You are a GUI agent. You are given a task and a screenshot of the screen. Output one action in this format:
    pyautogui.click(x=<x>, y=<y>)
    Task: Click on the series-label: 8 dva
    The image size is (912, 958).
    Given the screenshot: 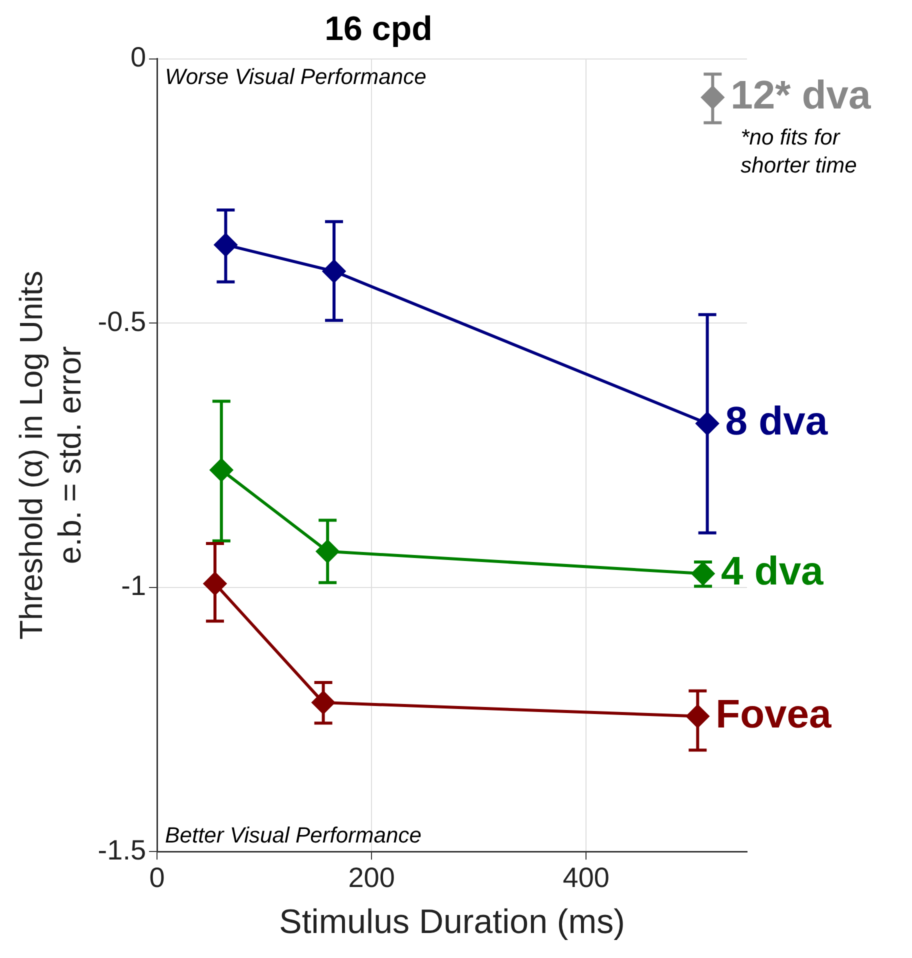 What is the action you would take?
    pyautogui.click(x=776, y=422)
    